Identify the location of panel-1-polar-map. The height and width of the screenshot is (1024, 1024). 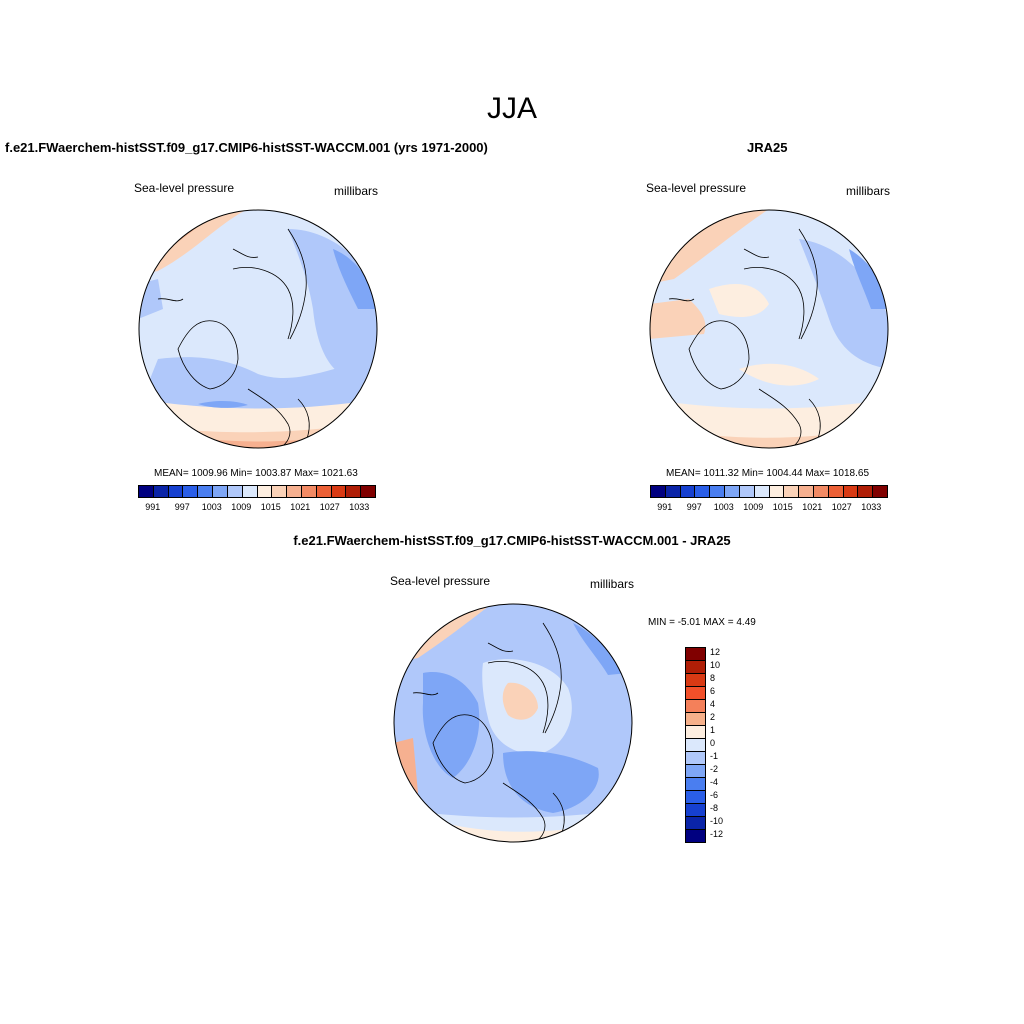
(258, 329).